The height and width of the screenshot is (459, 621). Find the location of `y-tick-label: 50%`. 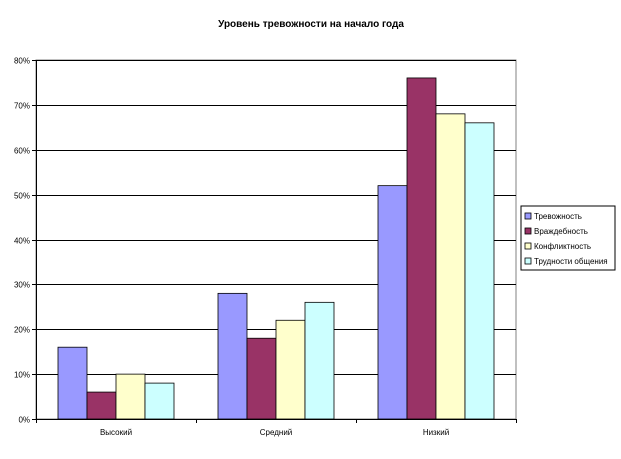

y-tick-label: 50% is located at coordinates (22, 196).